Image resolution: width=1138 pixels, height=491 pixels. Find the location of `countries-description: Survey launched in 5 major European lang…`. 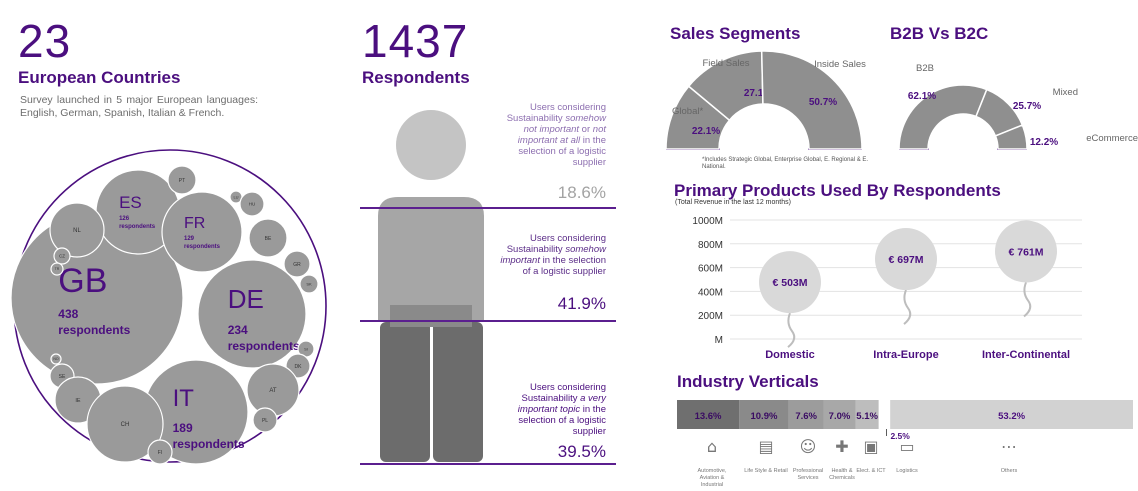

countries-description: Survey launched in 5 major European lang… is located at coordinates (139, 106).